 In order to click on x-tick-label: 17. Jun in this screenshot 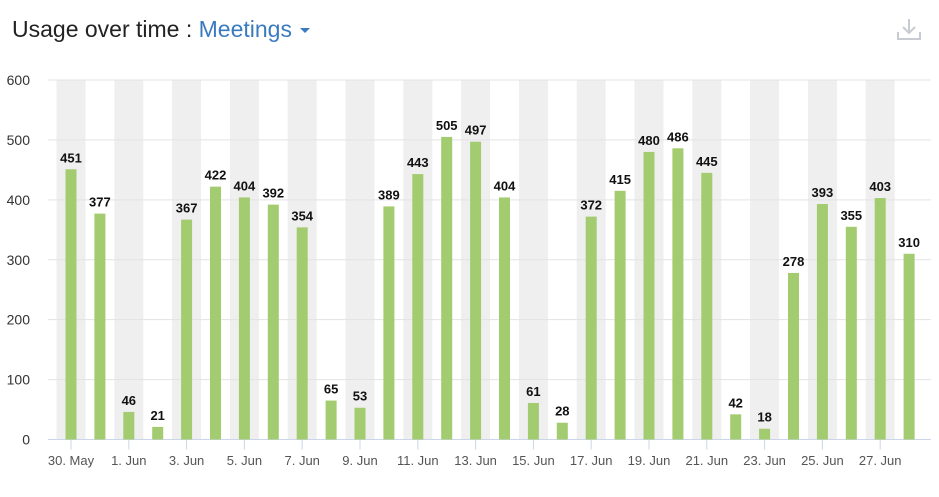, I will do `click(591, 460)`.